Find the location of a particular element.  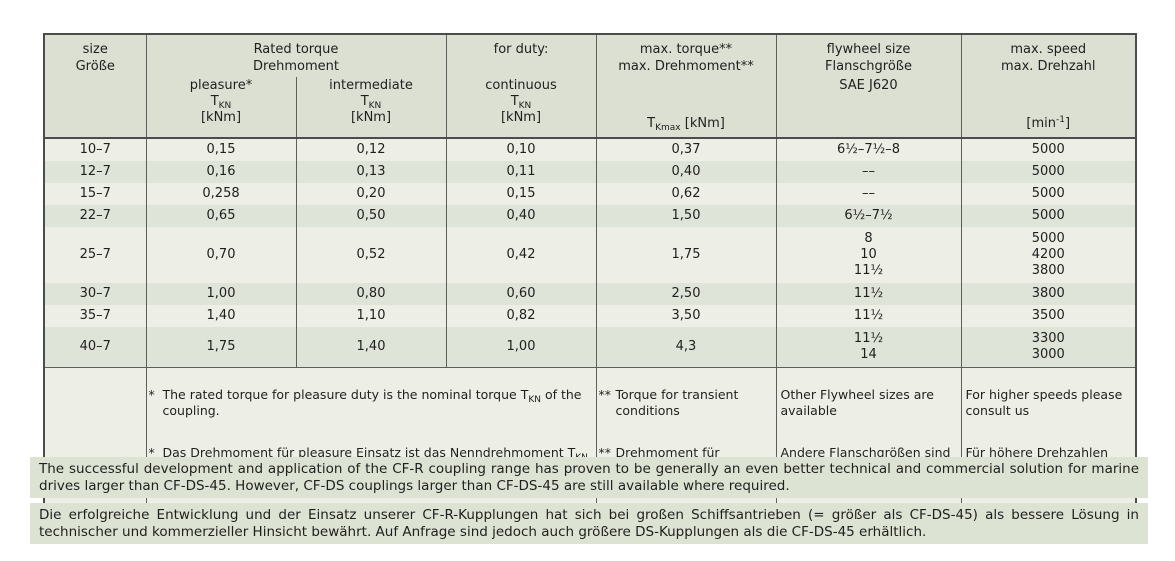

header-max-speed: max. speed max. Drehzahl [min-1] is located at coordinates (1048, 86).